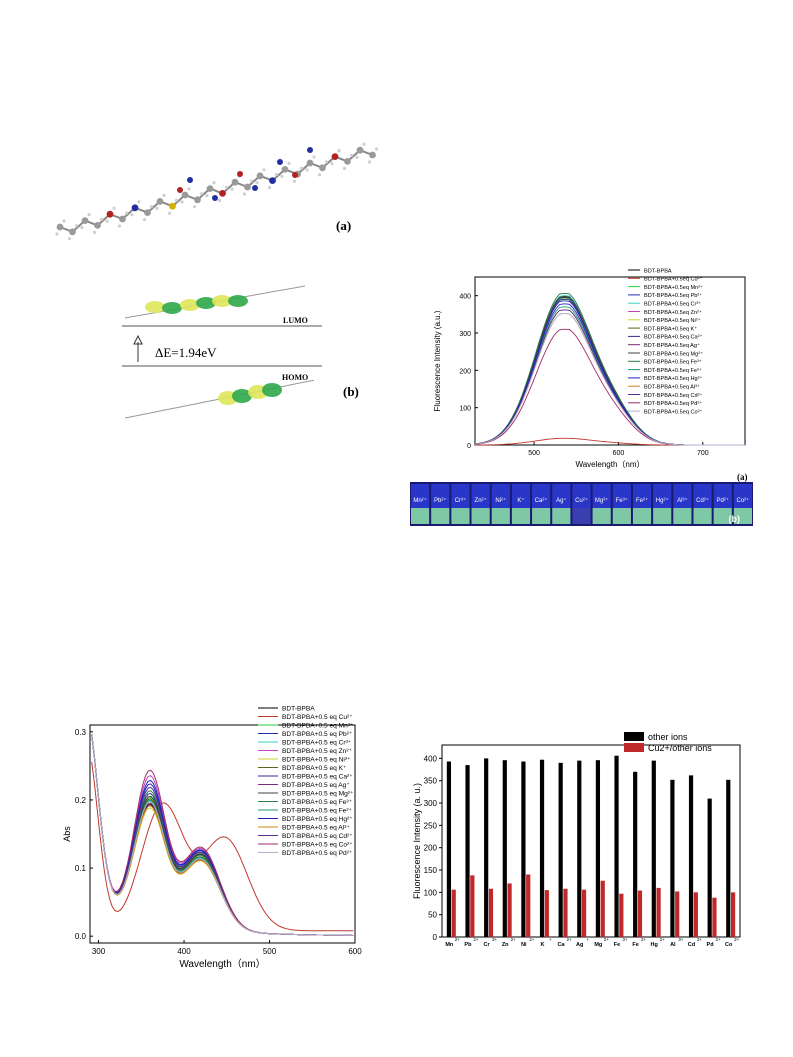 The height and width of the screenshot is (1057, 793). I want to click on y-tick-label: 400, so click(465, 297).